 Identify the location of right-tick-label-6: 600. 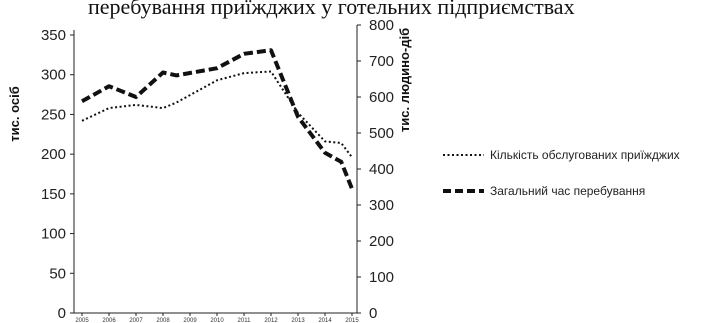
(381, 97).